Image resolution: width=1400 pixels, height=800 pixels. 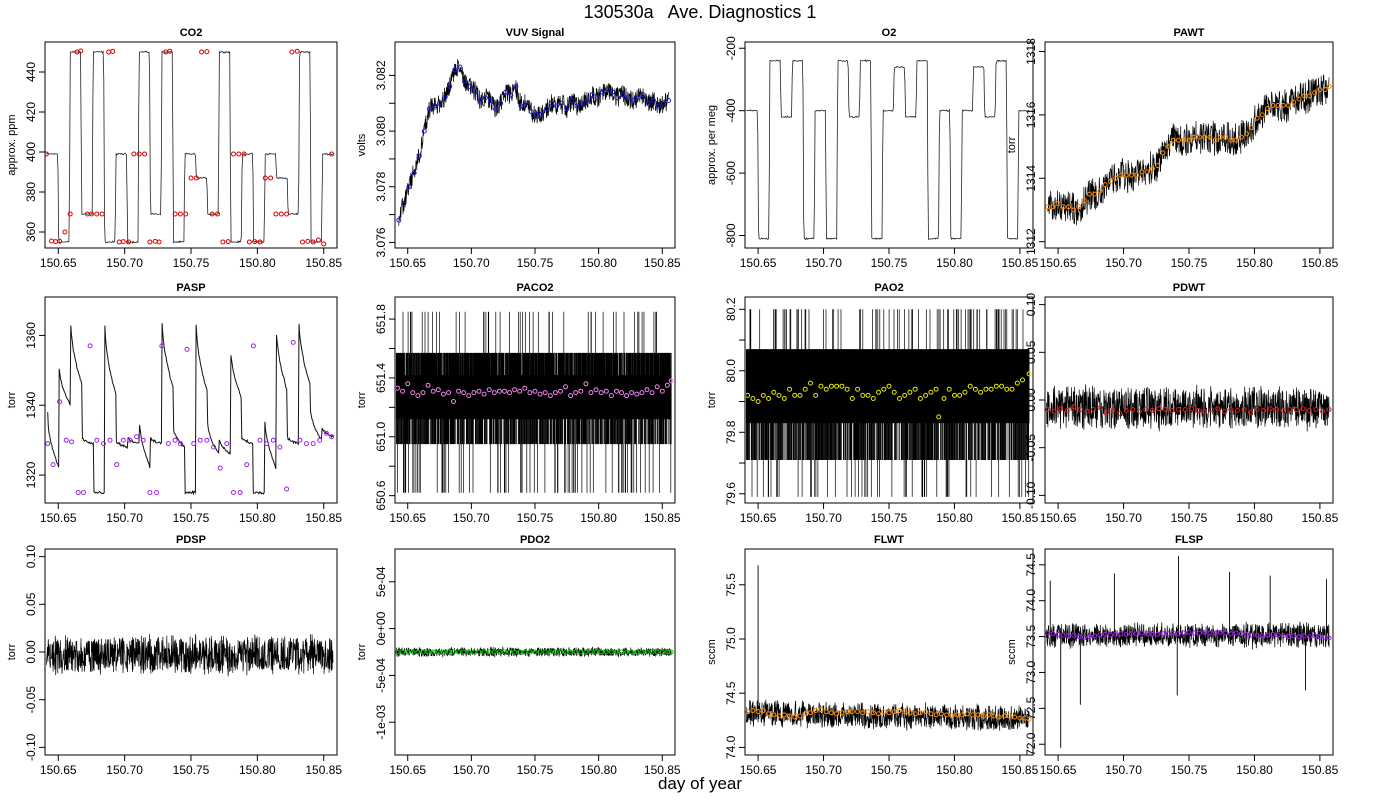 What do you see at coordinates (31, 474) in the screenshot?
I see `y-tick-label: 1320` at bounding box center [31, 474].